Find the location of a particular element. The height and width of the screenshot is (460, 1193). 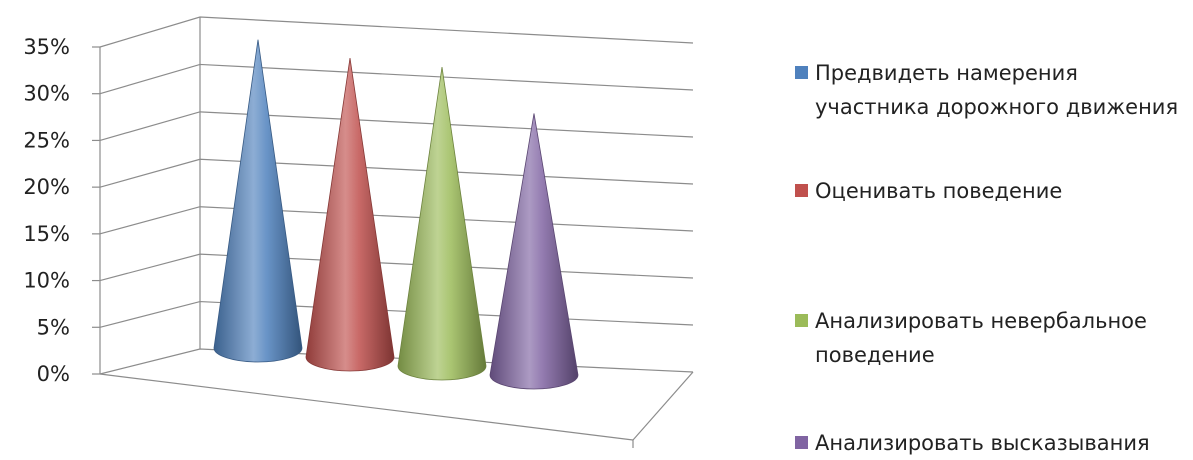

legend-item: Анализировать высказывания is located at coordinates (990, 443).